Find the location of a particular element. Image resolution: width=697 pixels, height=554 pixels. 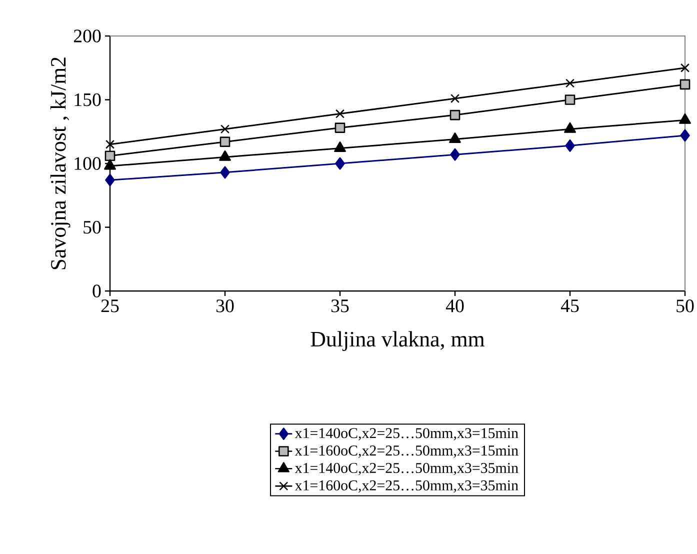

x-tick-label: 50 is located at coordinates (685, 306).